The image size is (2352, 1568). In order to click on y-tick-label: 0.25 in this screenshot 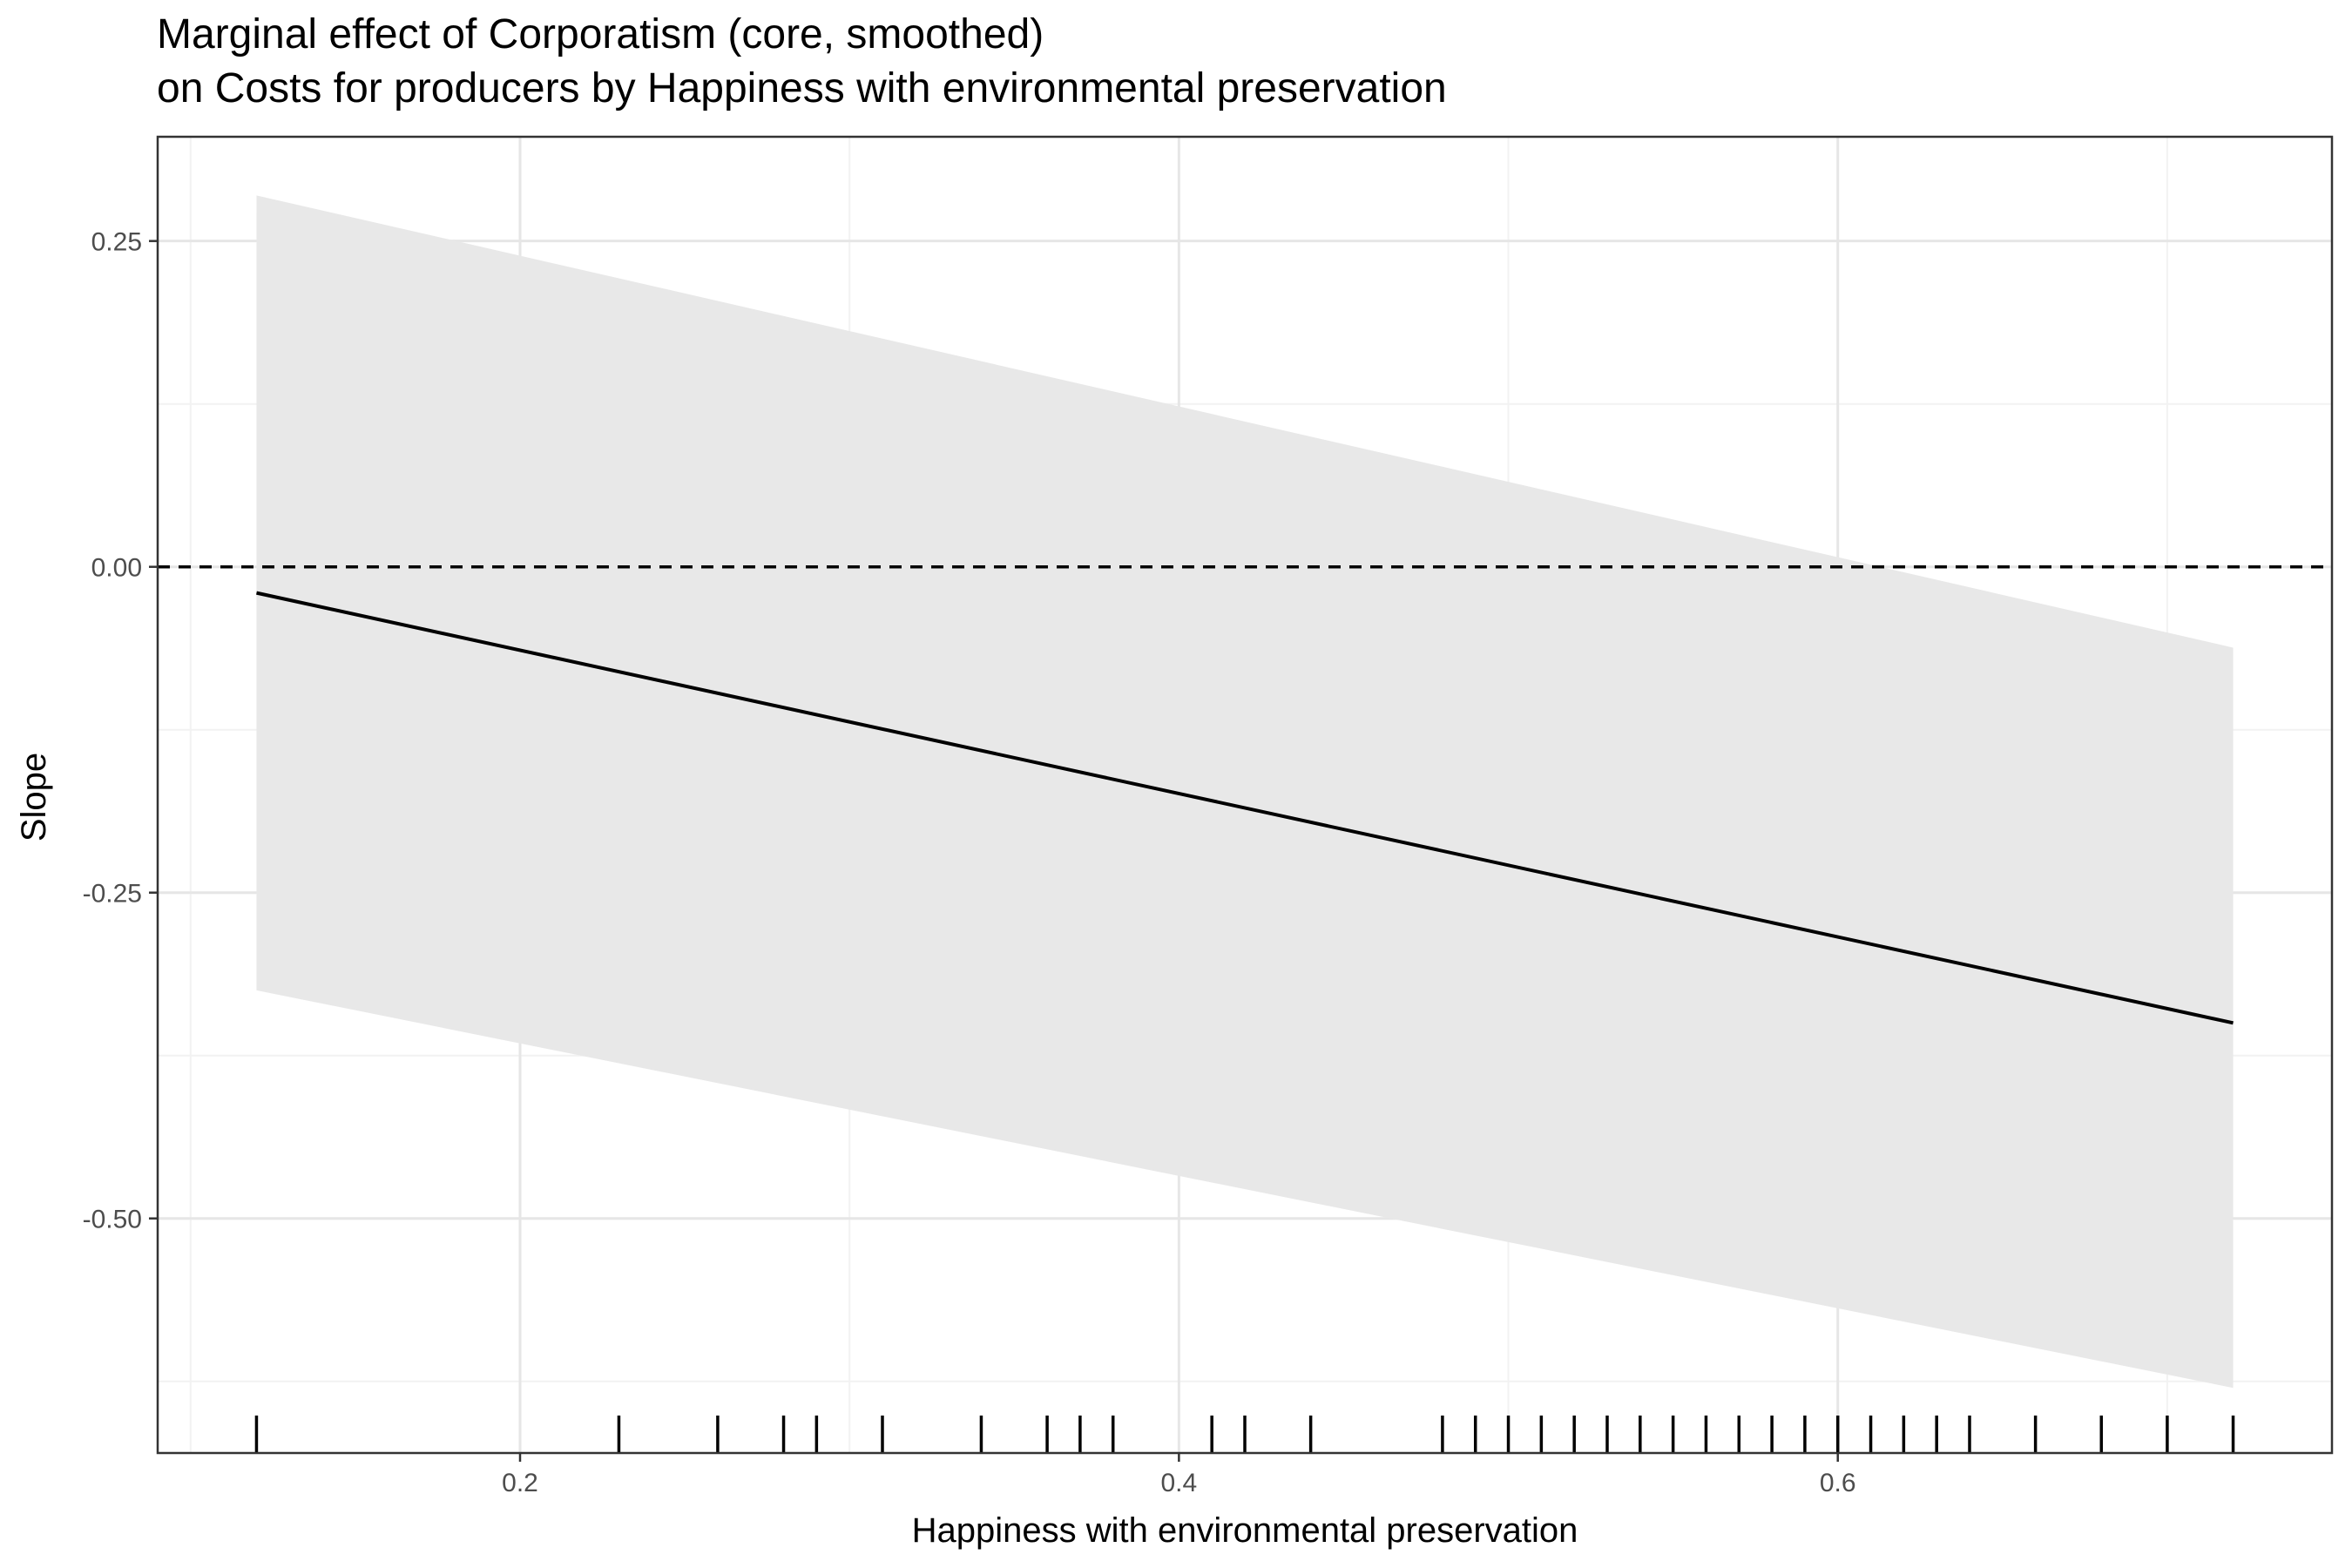, I will do `click(116, 242)`.